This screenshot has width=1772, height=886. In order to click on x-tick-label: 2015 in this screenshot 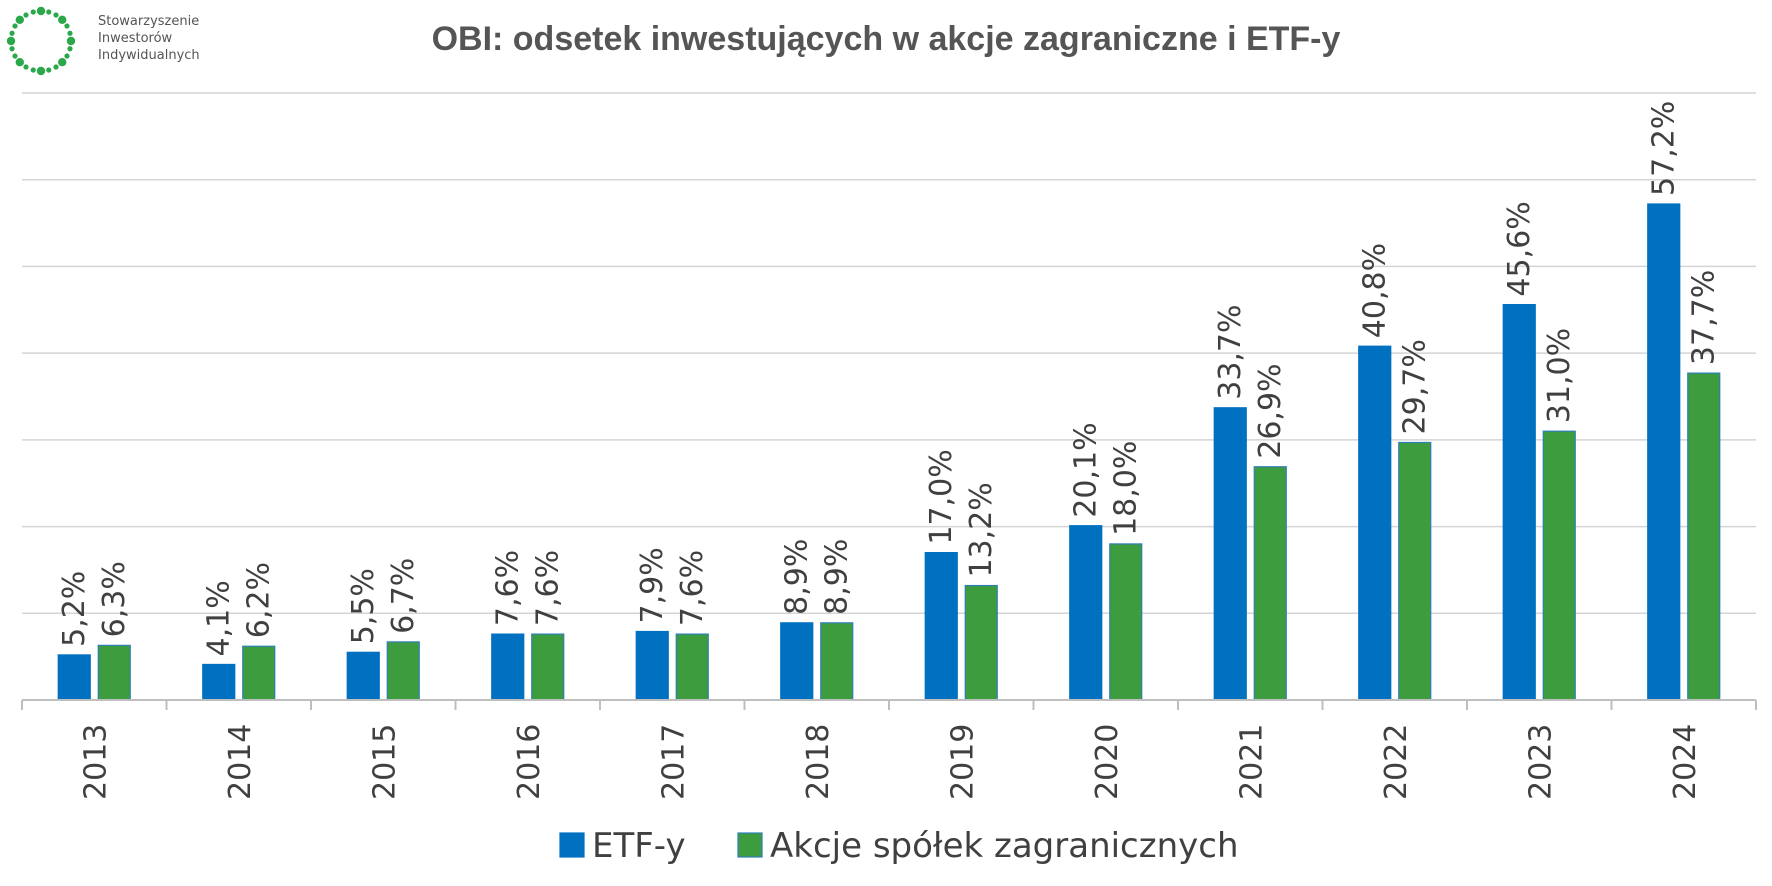, I will do `click(384, 762)`.